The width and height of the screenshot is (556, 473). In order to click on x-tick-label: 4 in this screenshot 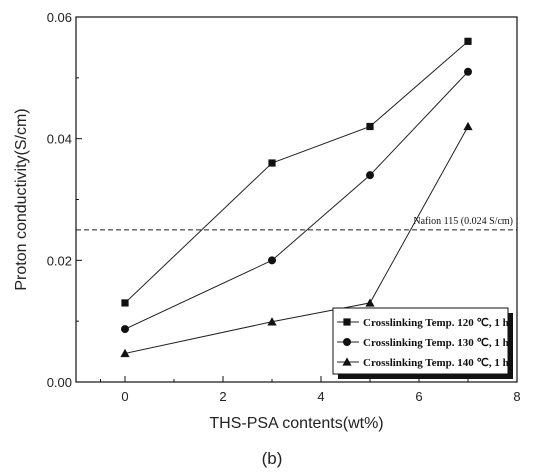, I will do `click(320, 396)`.